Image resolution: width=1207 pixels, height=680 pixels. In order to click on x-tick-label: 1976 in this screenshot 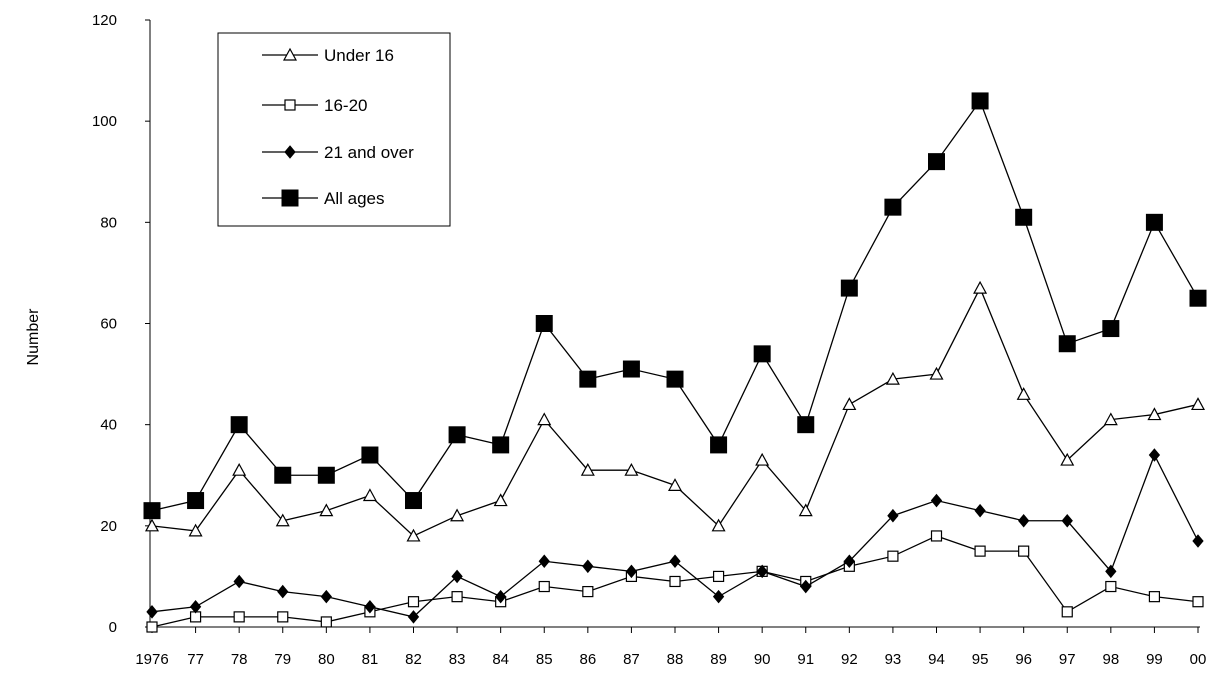, I will do `click(151, 659)`.